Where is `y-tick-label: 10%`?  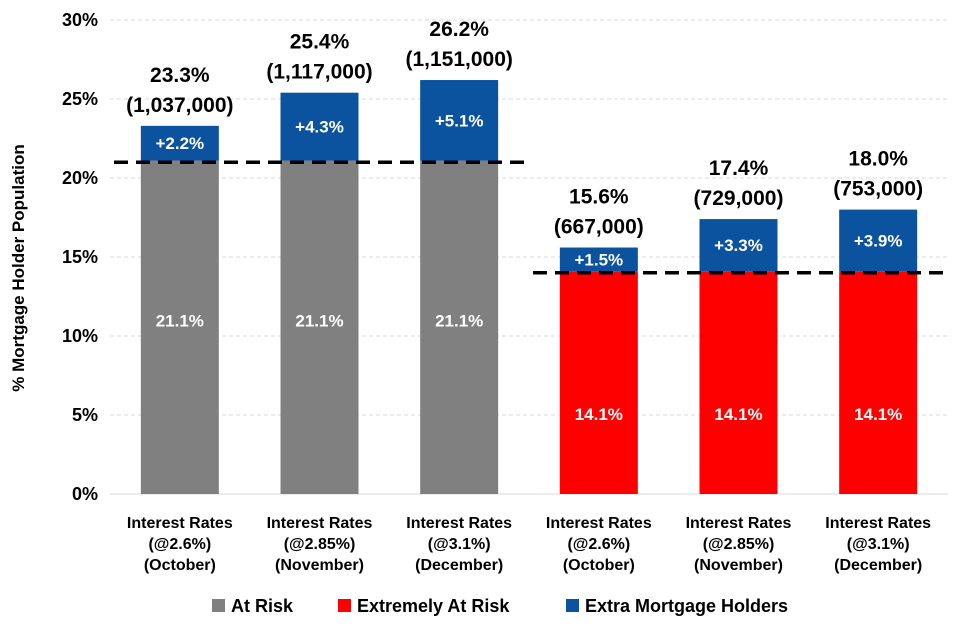 y-tick-label: 10% is located at coordinates (80, 336).